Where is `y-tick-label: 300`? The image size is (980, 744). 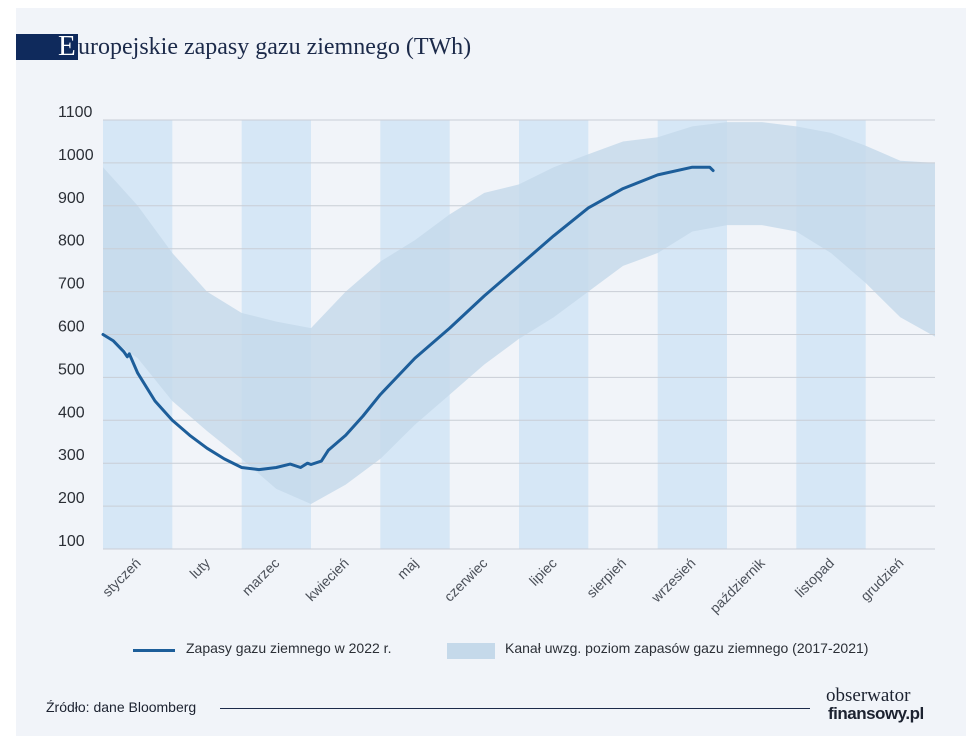 y-tick-label: 300 is located at coordinates (71, 455).